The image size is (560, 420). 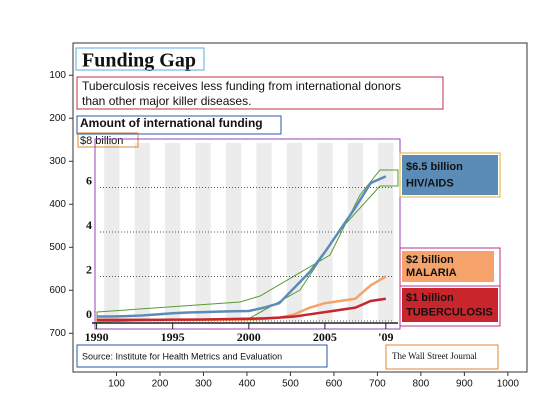 What do you see at coordinates (241, 309) in the screenshot?
I see `series-line` at bounding box center [241, 309].